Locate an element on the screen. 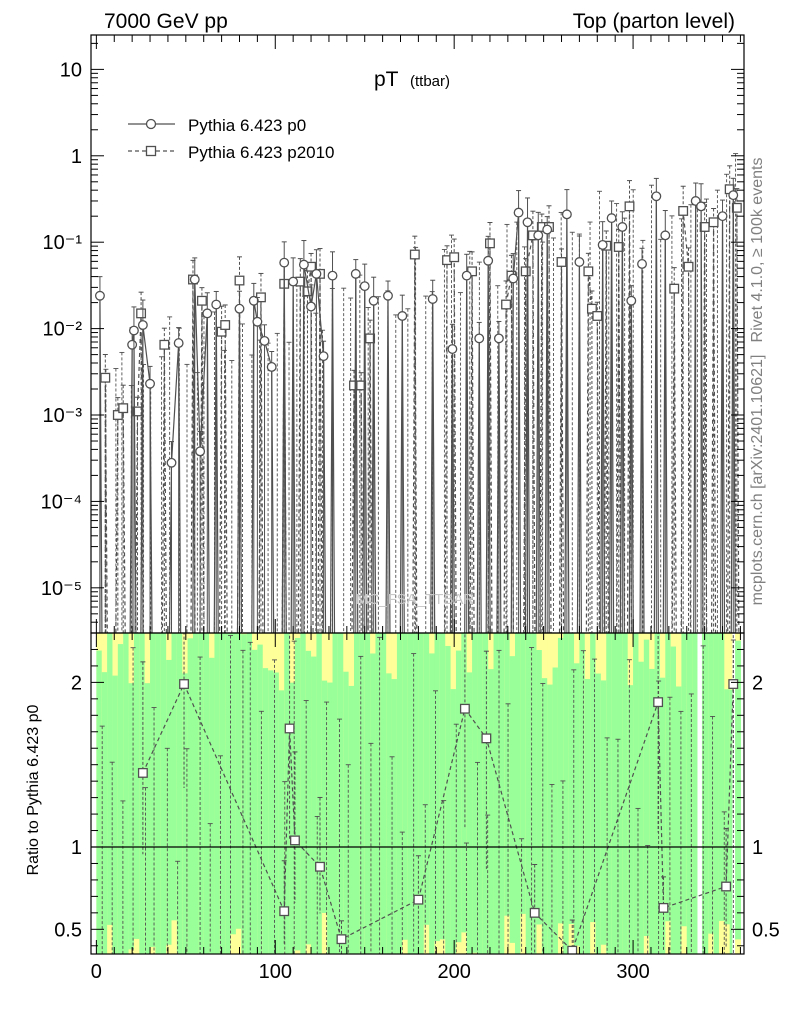 The height and width of the screenshot is (1024, 786). ratio-y-tick-label-right: 1 is located at coordinates (757, 848).